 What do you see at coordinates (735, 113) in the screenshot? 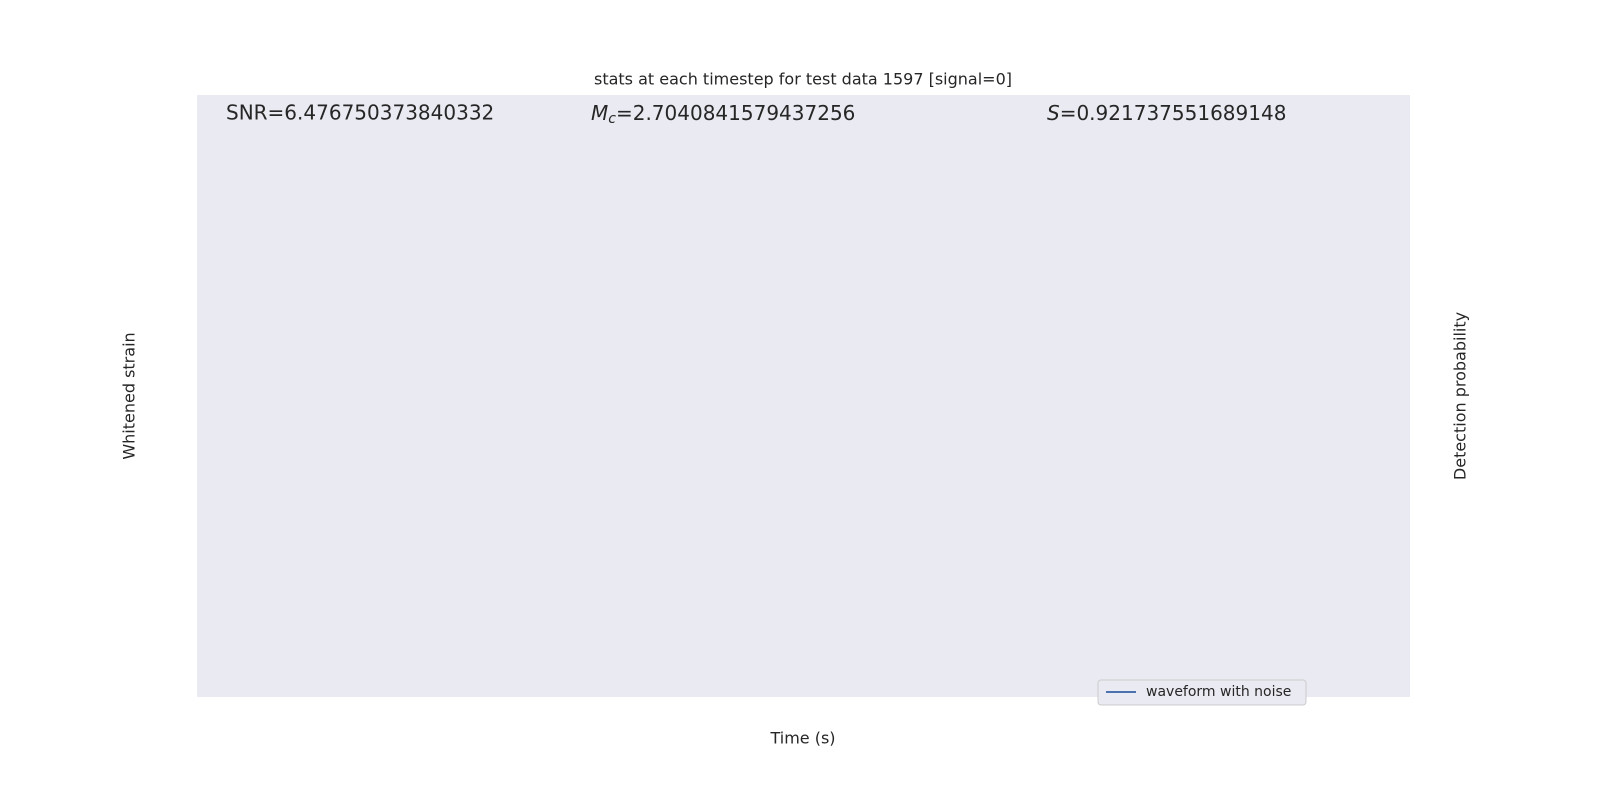
I see `mc-value: =2.7040841579437256` at bounding box center [735, 113].